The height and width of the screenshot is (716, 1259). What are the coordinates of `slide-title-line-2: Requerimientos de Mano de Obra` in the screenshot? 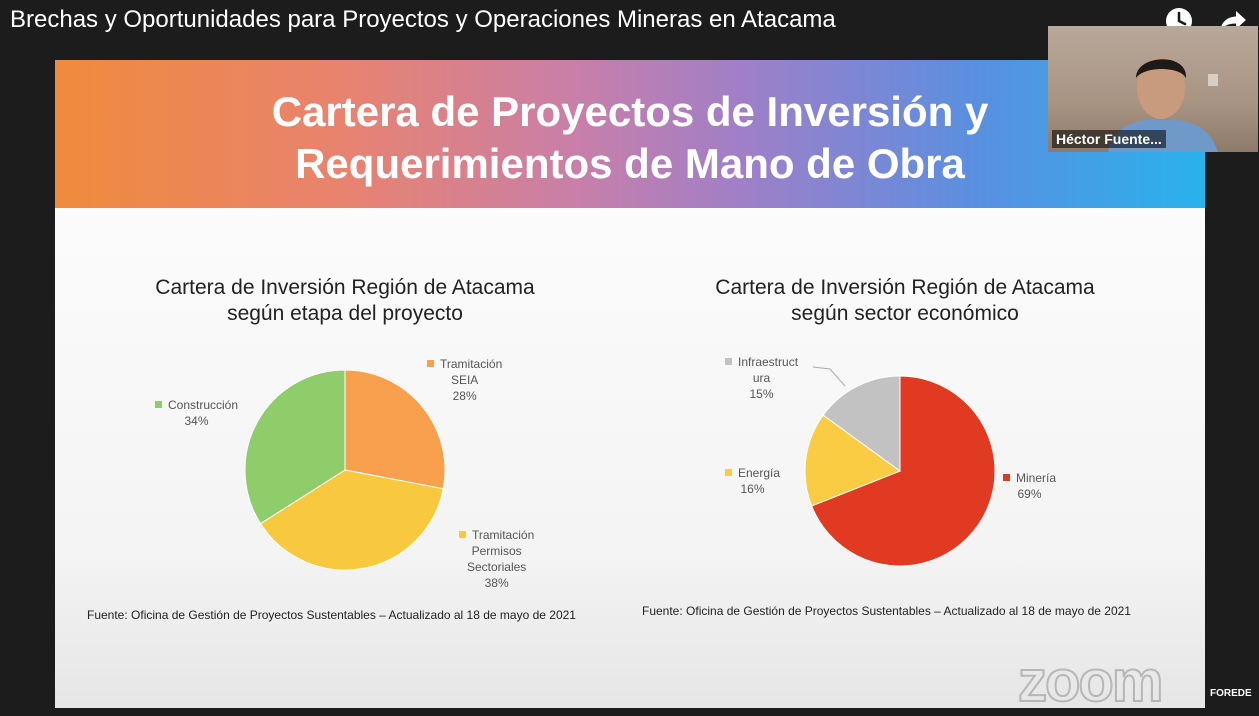 It's located at (630, 163).